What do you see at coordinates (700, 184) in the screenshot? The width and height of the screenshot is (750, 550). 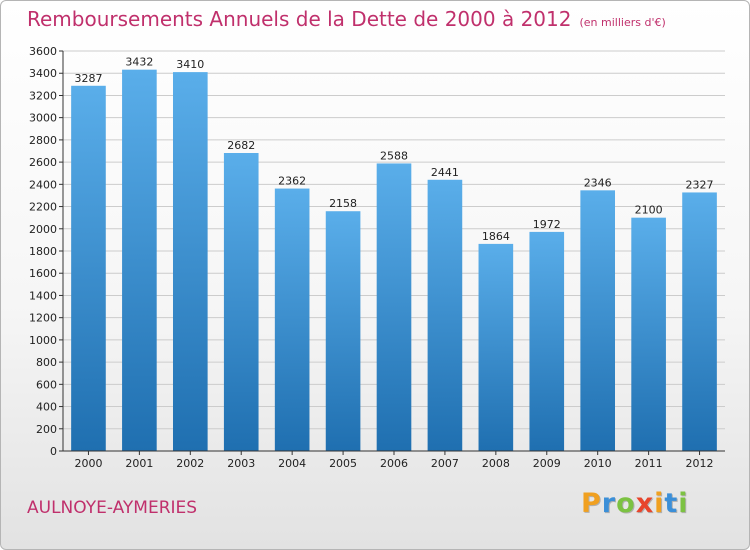 I see `bar-value-label: 2327` at bounding box center [700, 184].